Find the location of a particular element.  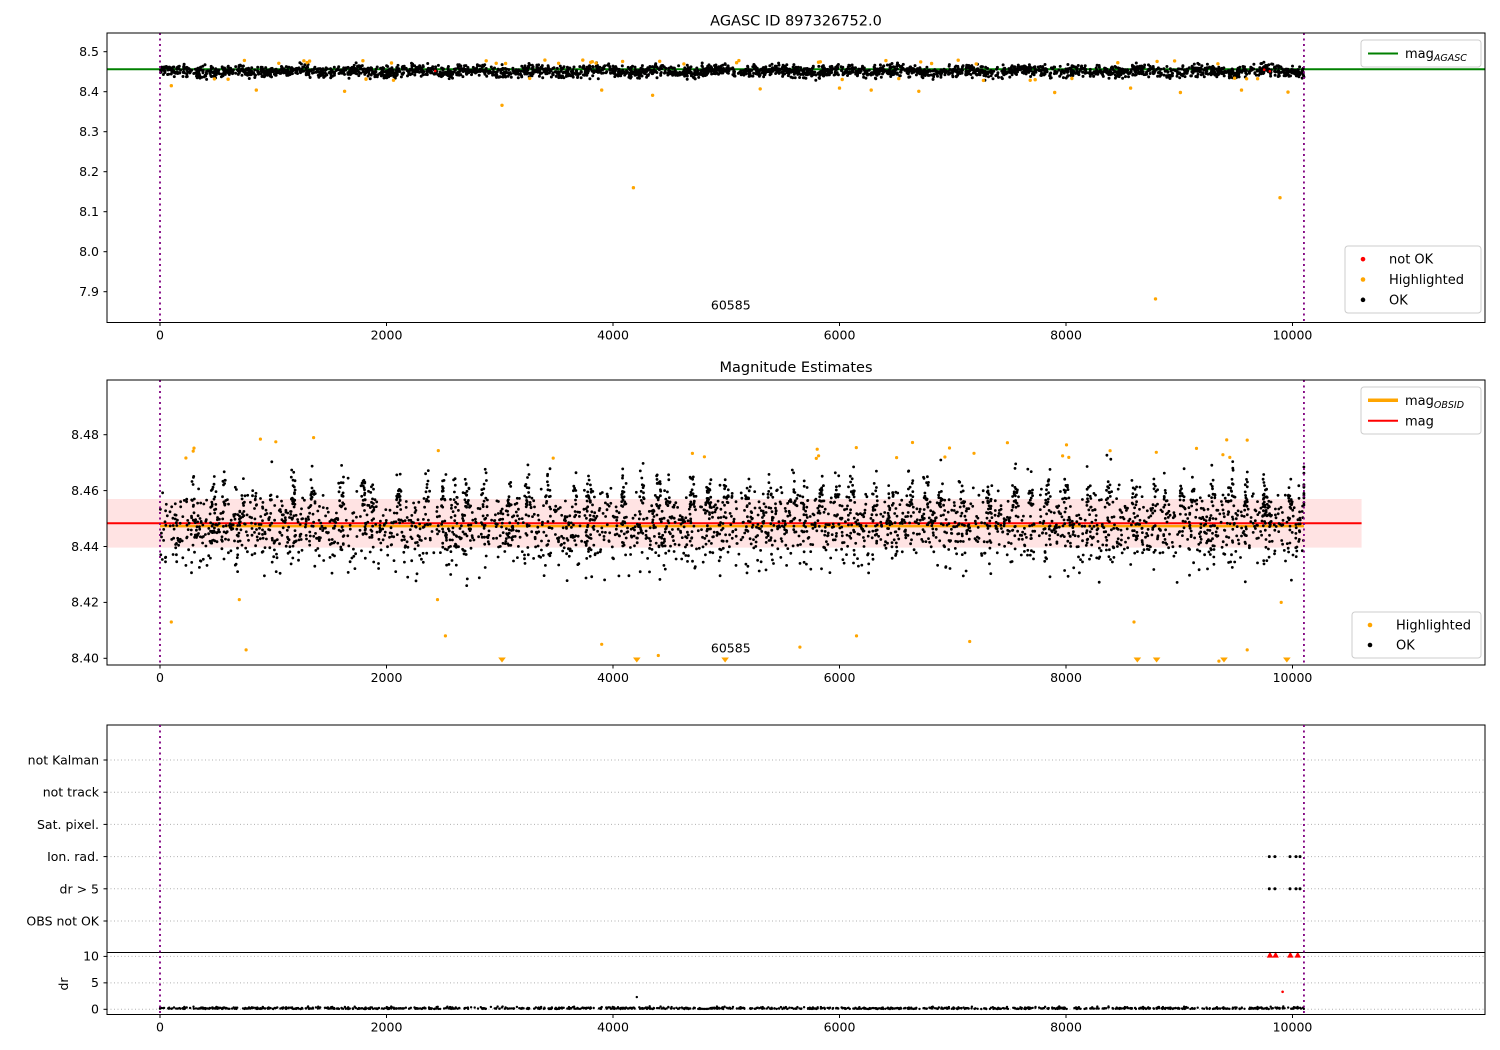

y-tick-label: 8.3 is located at coordinates (89, 131).